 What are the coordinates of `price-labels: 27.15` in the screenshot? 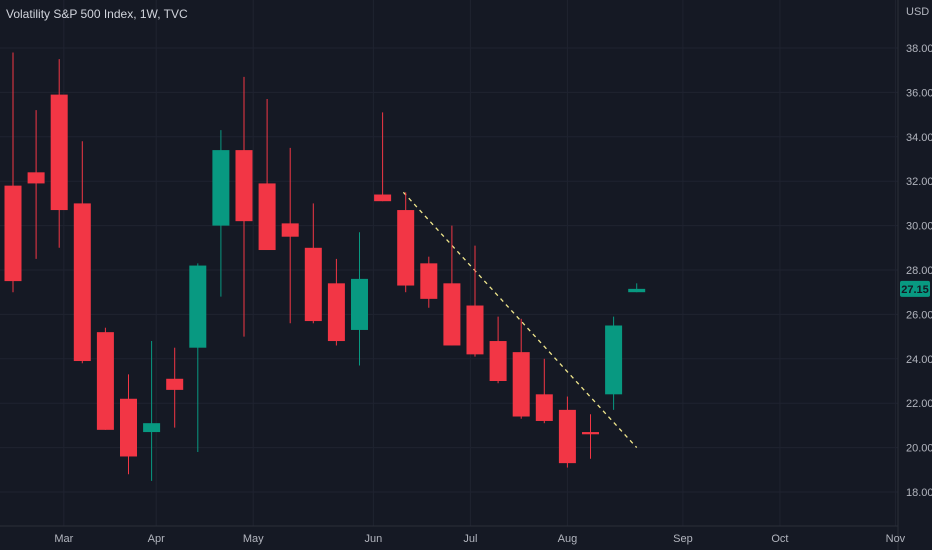 It's located at (915, 288).